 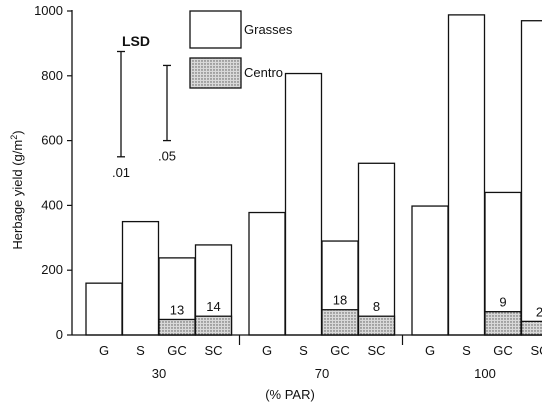 What do you see at coordinates (376, 325) in the screenshot?
I see `bar-centro-70-sc` at bounding box center [376, 325].